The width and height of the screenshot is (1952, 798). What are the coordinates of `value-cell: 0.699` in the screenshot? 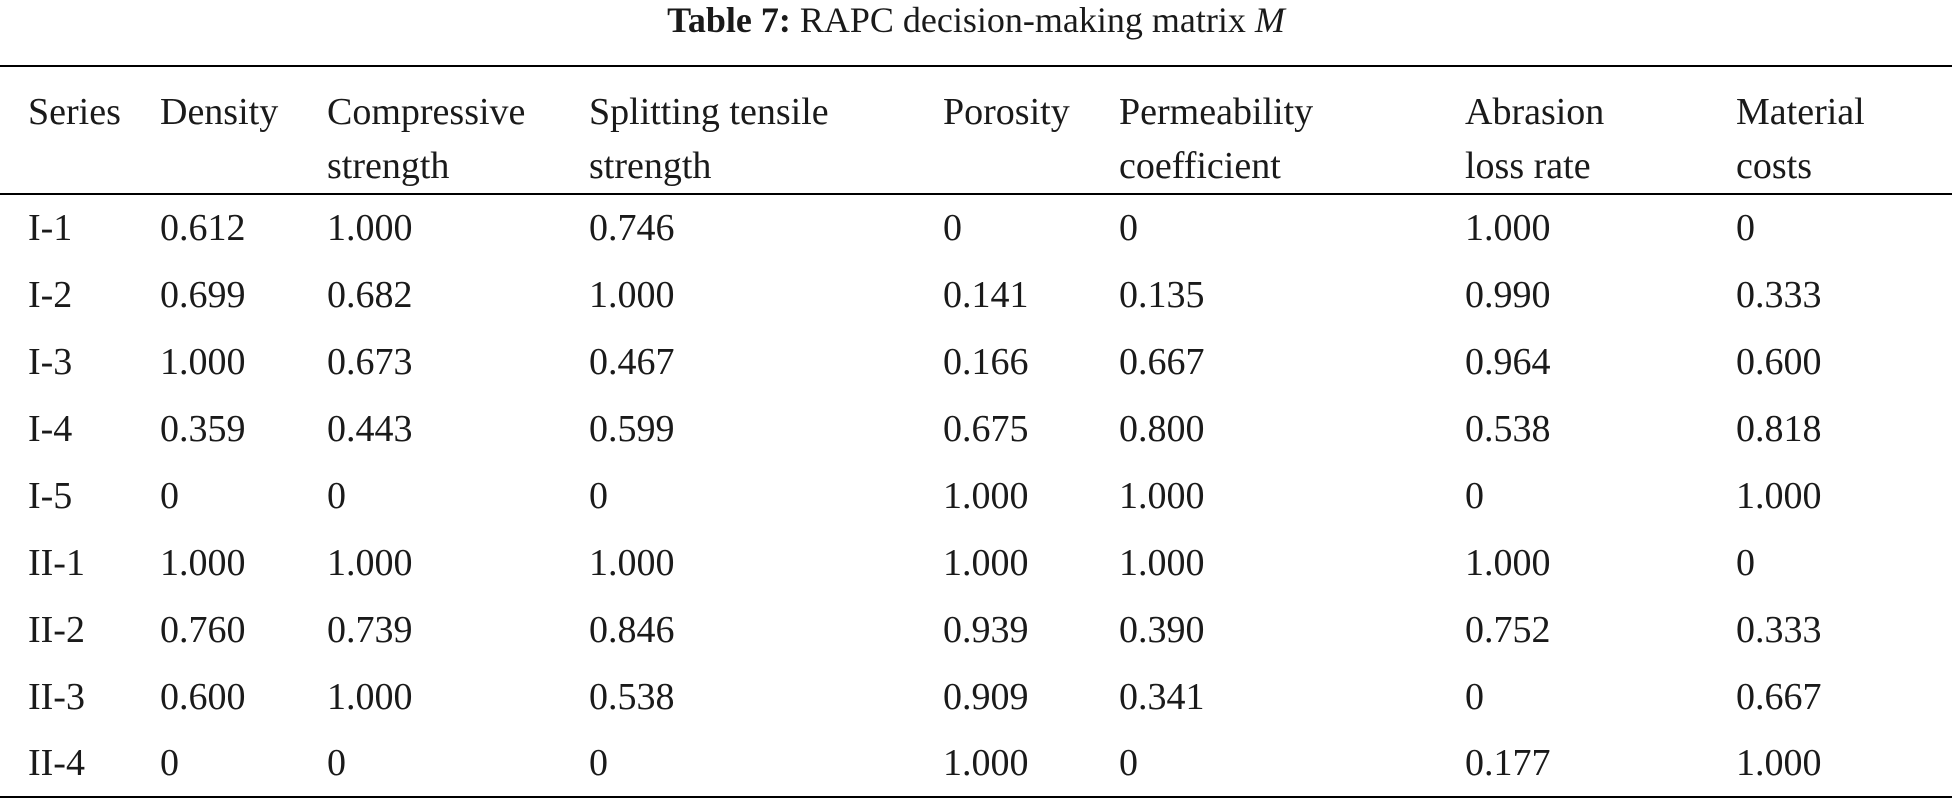 It's located at (203, 294).